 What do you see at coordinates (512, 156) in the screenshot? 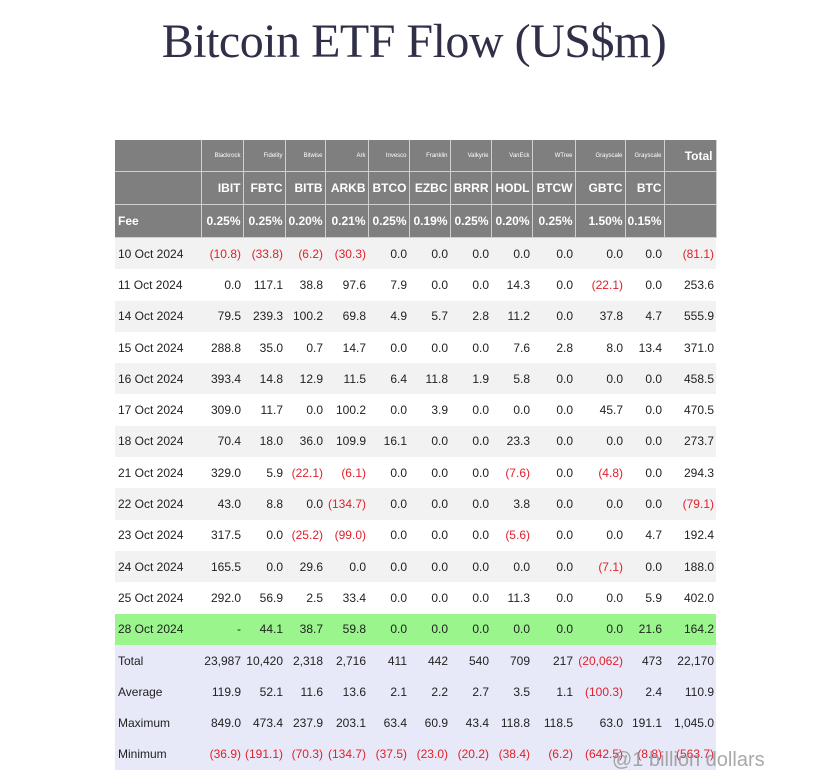
I see `issuer-name: VanEck` at bounding box center [512, 156].